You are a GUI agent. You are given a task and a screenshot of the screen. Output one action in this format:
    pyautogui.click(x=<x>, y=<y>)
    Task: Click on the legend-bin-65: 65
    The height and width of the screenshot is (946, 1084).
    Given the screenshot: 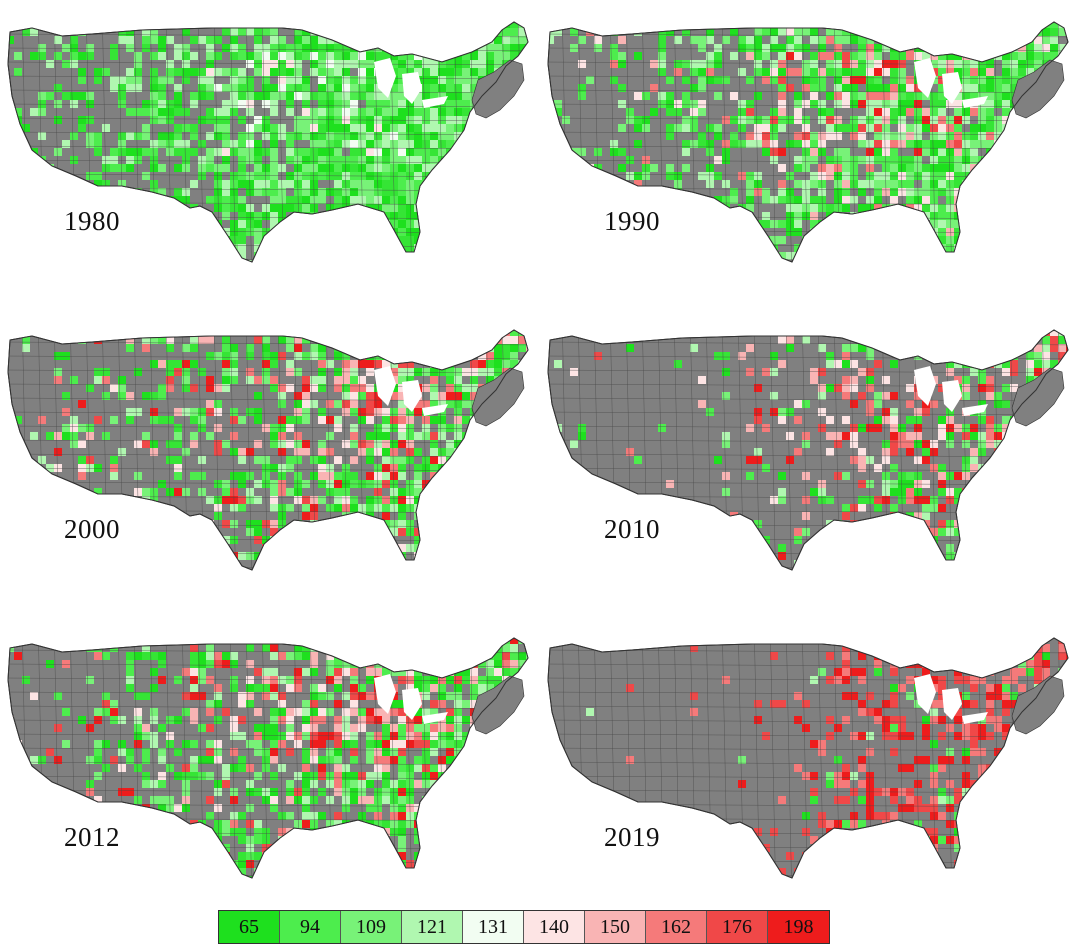 What is the action you would take?
    pyautogui.click(x=249, y=927)
    